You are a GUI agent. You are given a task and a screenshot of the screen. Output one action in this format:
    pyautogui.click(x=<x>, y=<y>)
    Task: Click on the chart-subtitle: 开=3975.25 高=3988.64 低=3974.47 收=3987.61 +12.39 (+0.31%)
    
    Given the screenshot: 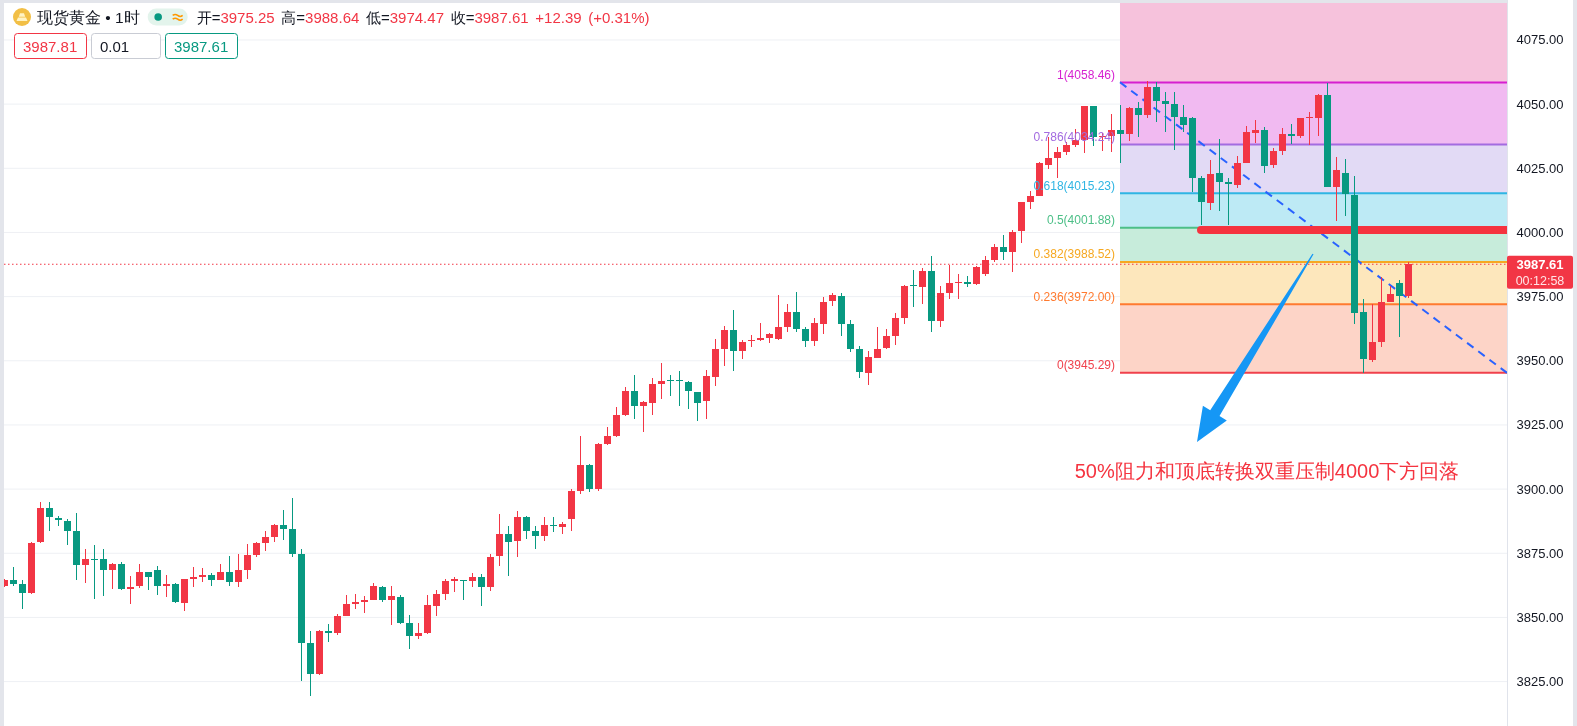 What is the action you would take?
    pyautogui.click(x=423, y=17)
    